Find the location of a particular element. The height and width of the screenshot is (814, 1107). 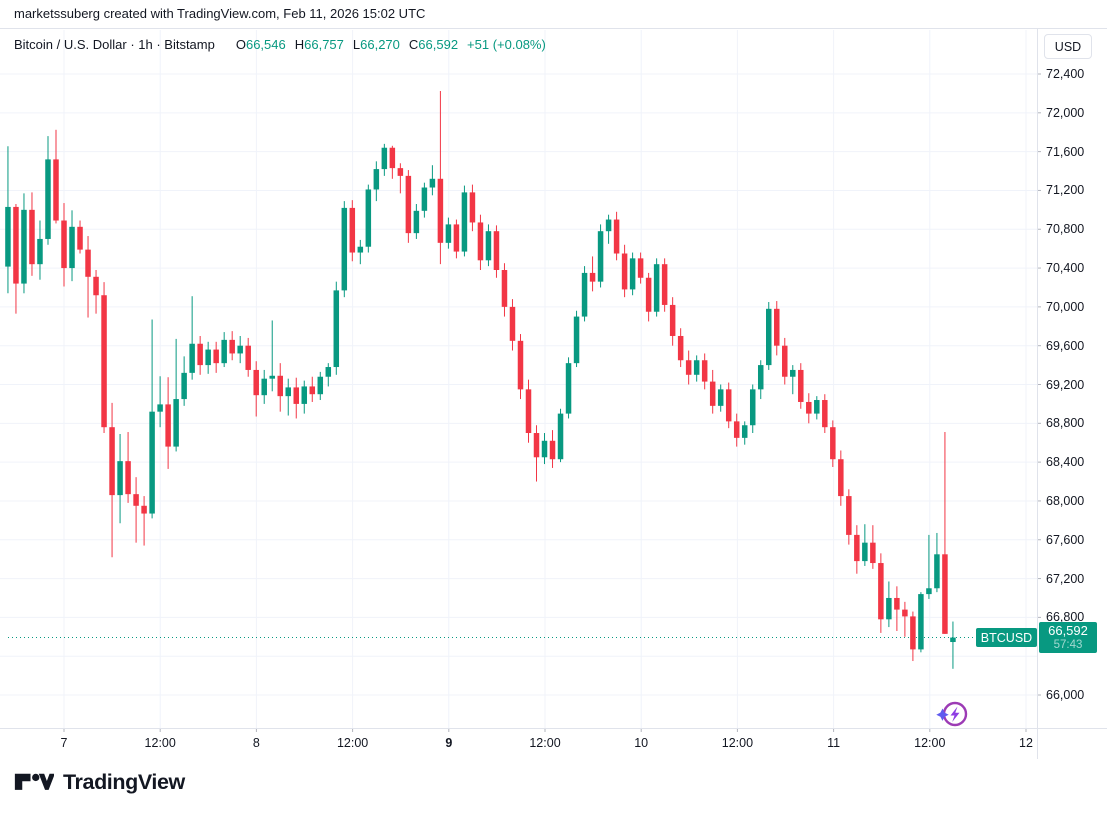

time-axis-label: 12 is located at coordinates (1026, 743).